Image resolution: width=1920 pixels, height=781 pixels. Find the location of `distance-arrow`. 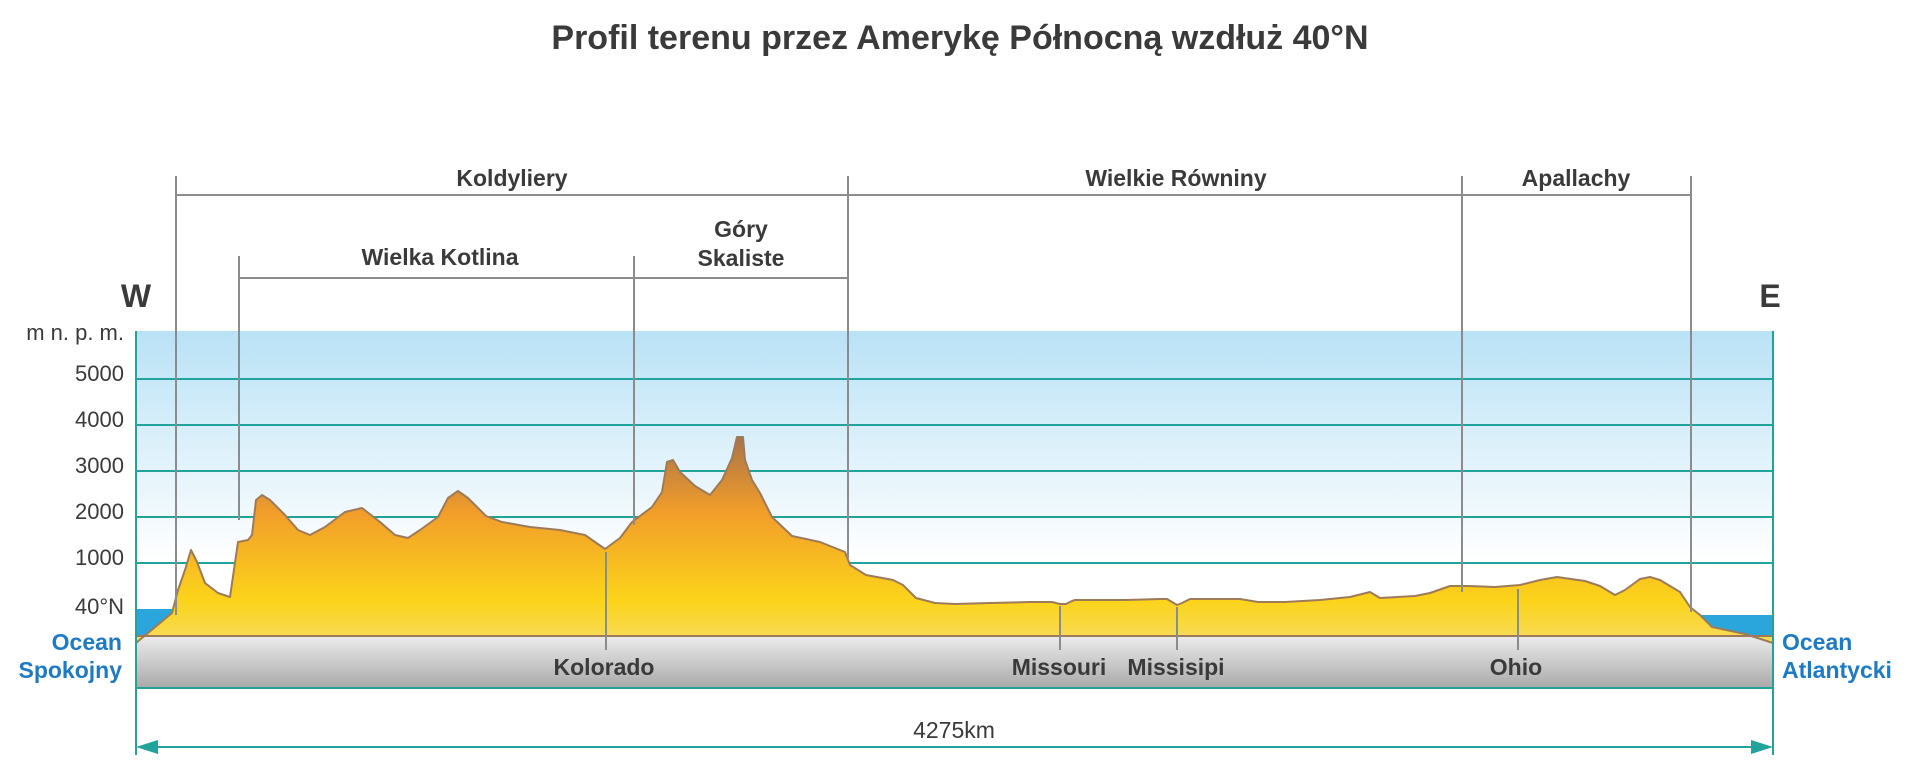

distance-arrow is located at coordinates (954, 747).